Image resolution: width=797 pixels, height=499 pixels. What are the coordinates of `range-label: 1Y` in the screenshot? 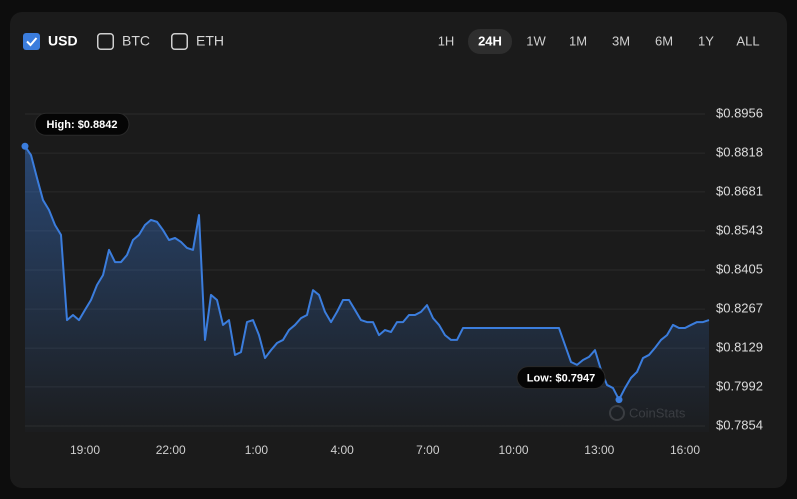 It's located at (706, 40).